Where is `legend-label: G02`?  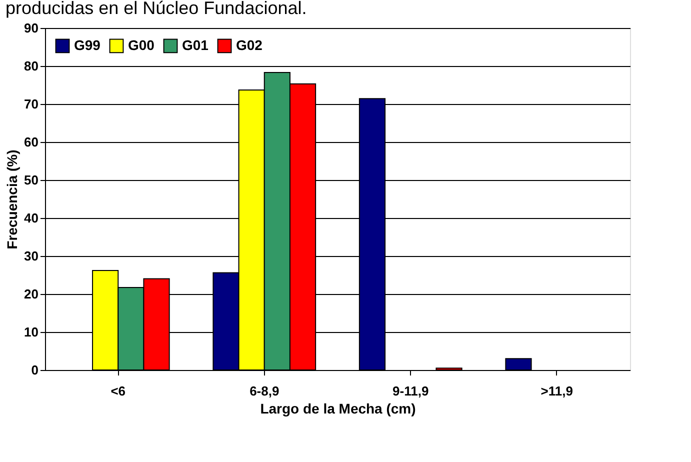
legend-label: G02 is located at coordinates (249, 44).